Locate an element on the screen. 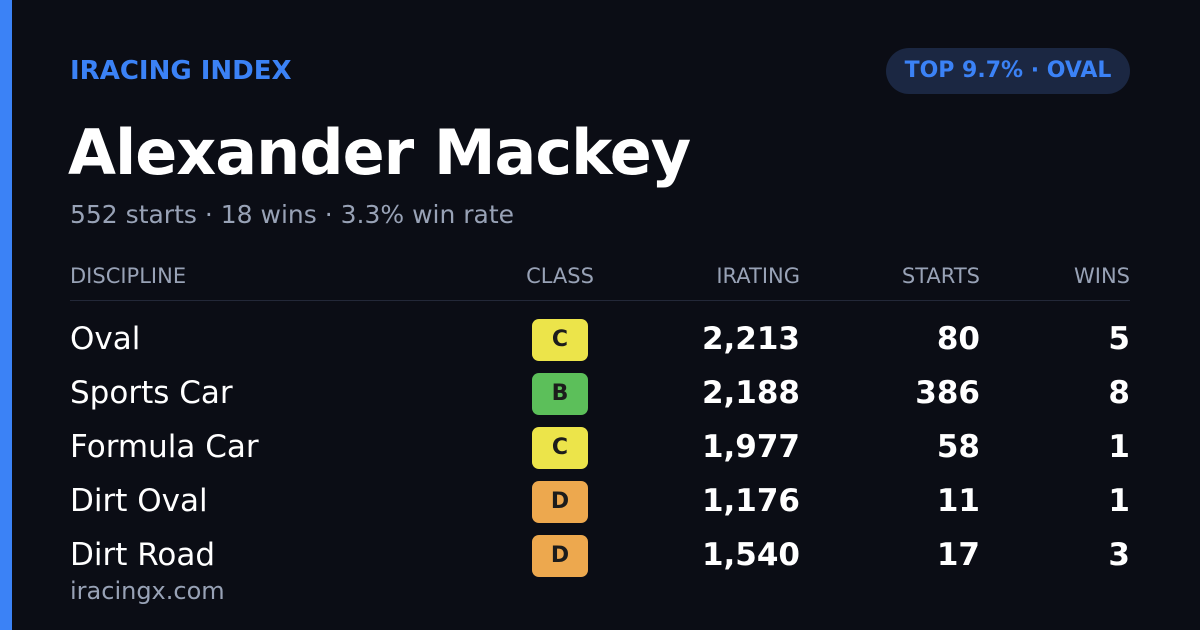 The width and height of the screenshot is (1200, 630). irating-value: 1,176 is located at coordinates (750, 501).